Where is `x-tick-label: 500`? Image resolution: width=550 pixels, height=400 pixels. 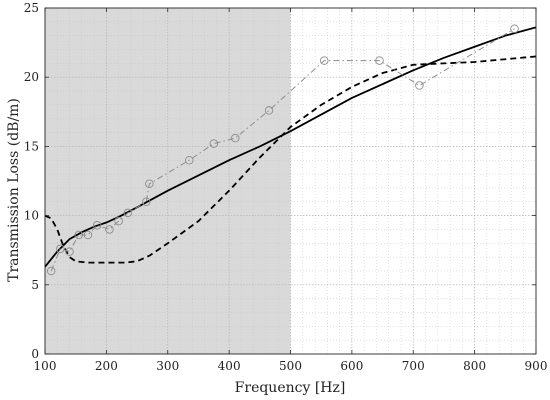
x-tick-label: 500 is located at coordinates (290, 366).